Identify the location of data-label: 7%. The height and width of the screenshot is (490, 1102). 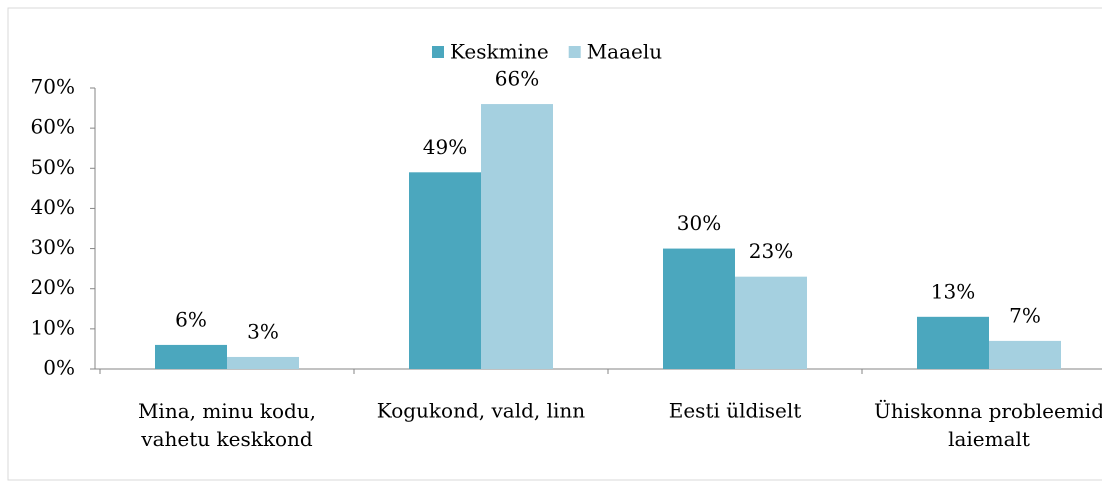
(1025, 315).